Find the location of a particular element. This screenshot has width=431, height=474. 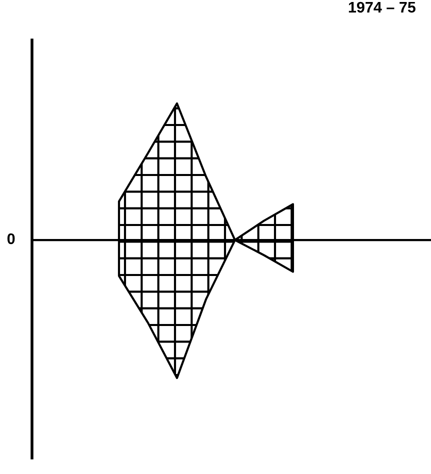

chart-title: 1974 – 75 is located at coordinates (382, 7).